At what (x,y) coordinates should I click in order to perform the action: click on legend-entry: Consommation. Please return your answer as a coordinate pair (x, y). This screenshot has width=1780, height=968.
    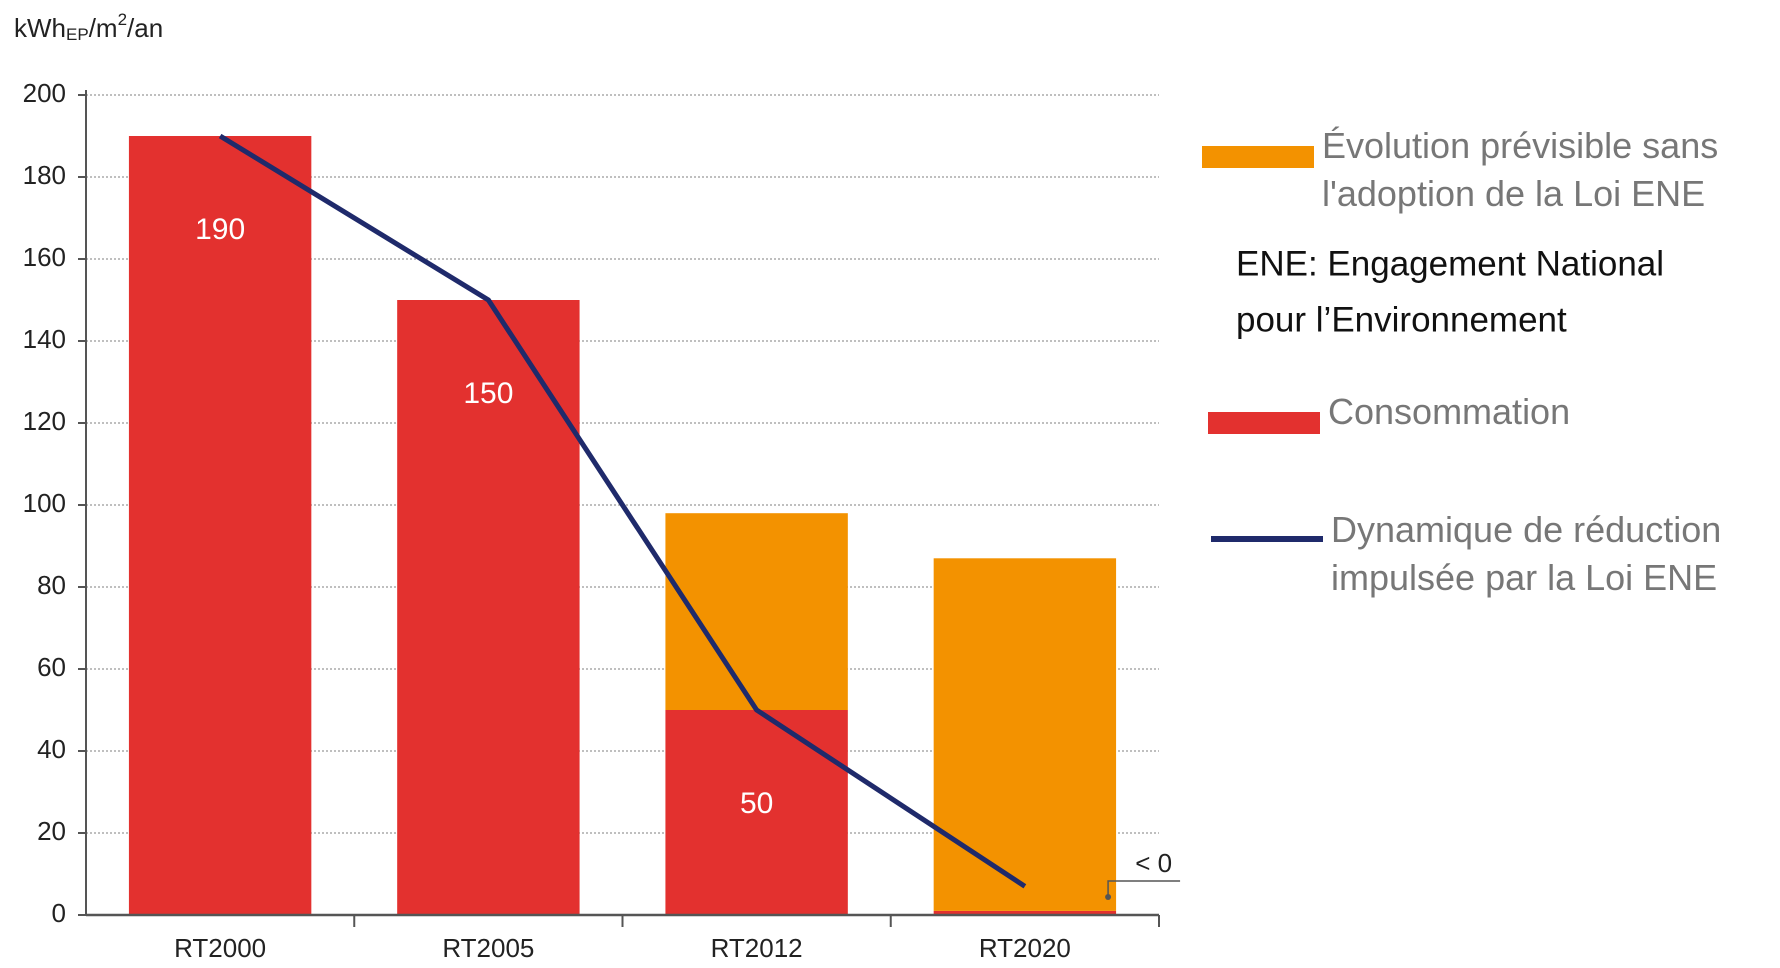
    Looking at the image, I should click on (1449, 411).